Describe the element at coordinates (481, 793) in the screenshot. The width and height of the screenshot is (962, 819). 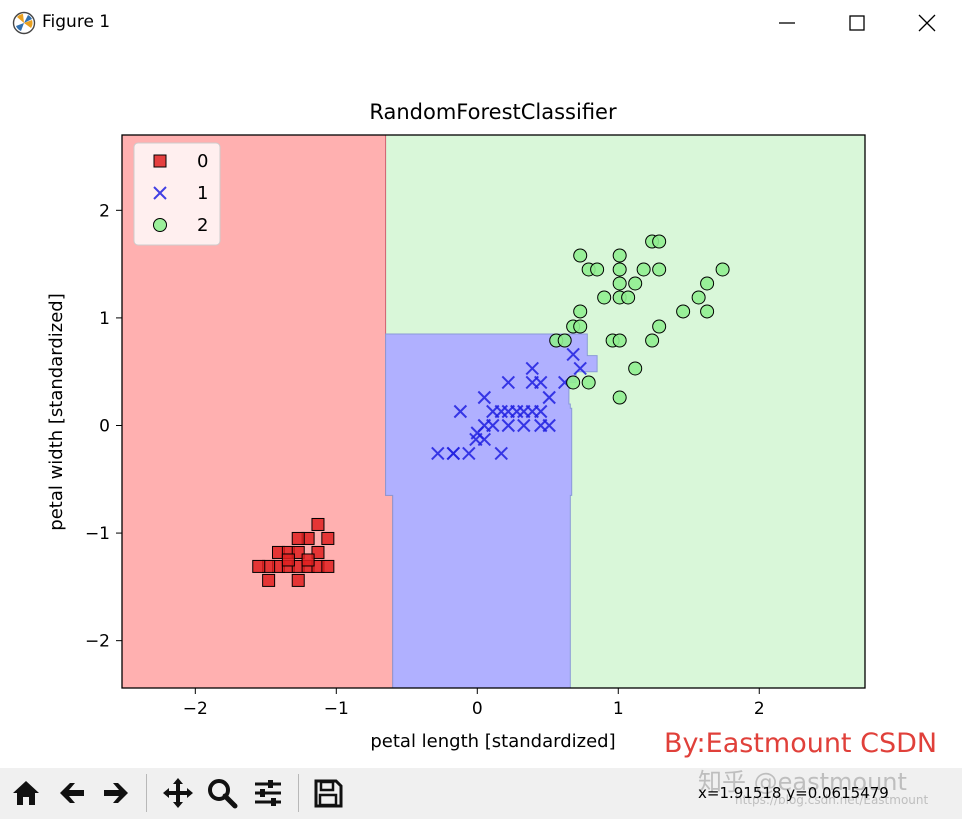
I see `navigation-toolbar` at that location.